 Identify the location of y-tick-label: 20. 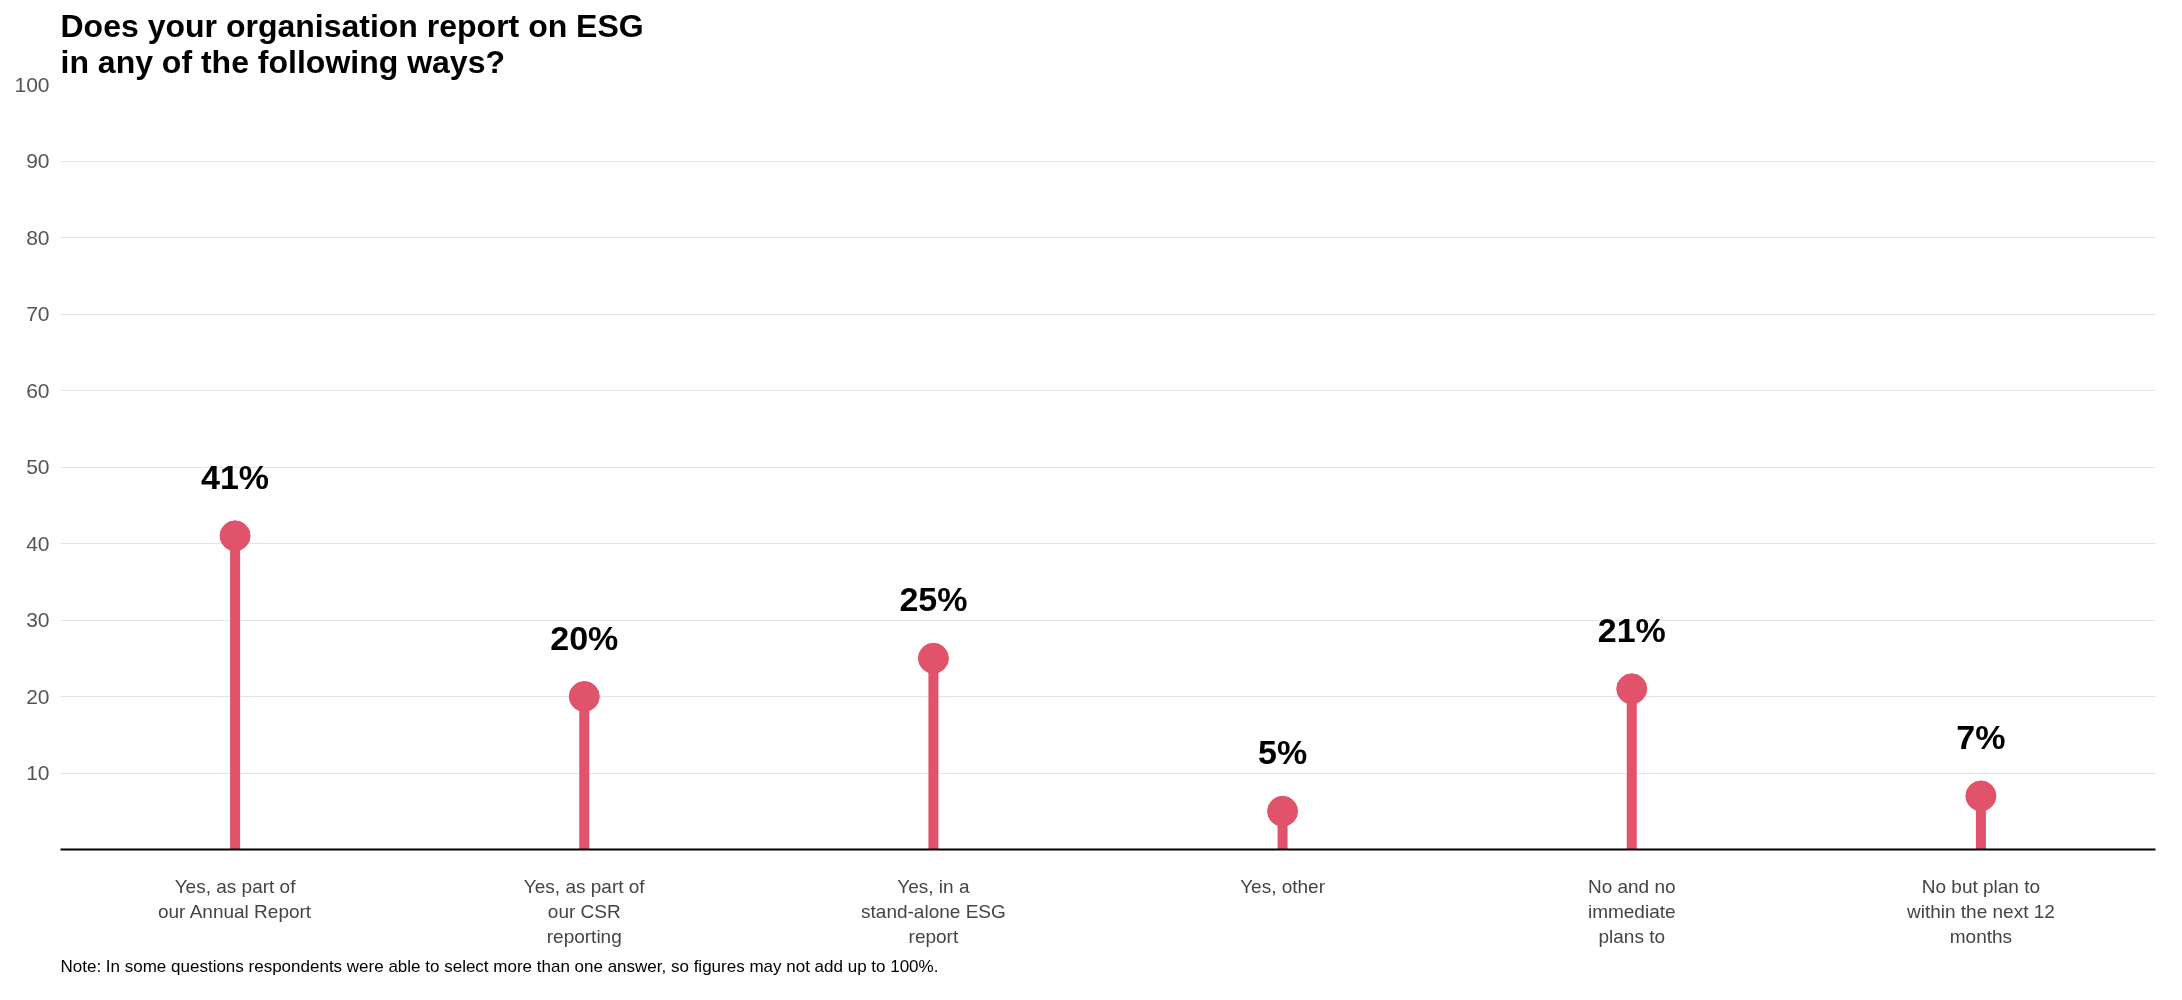
(38, 696).